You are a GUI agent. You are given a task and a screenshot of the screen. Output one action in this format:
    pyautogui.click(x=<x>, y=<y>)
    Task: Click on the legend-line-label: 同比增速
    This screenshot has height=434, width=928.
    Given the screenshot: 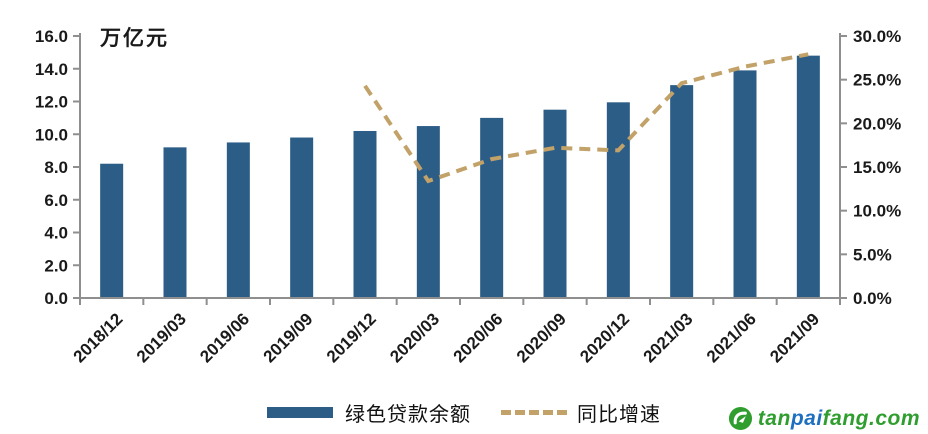 What is the action you would take?
    pyautogui.click(x=619, y=415)
    